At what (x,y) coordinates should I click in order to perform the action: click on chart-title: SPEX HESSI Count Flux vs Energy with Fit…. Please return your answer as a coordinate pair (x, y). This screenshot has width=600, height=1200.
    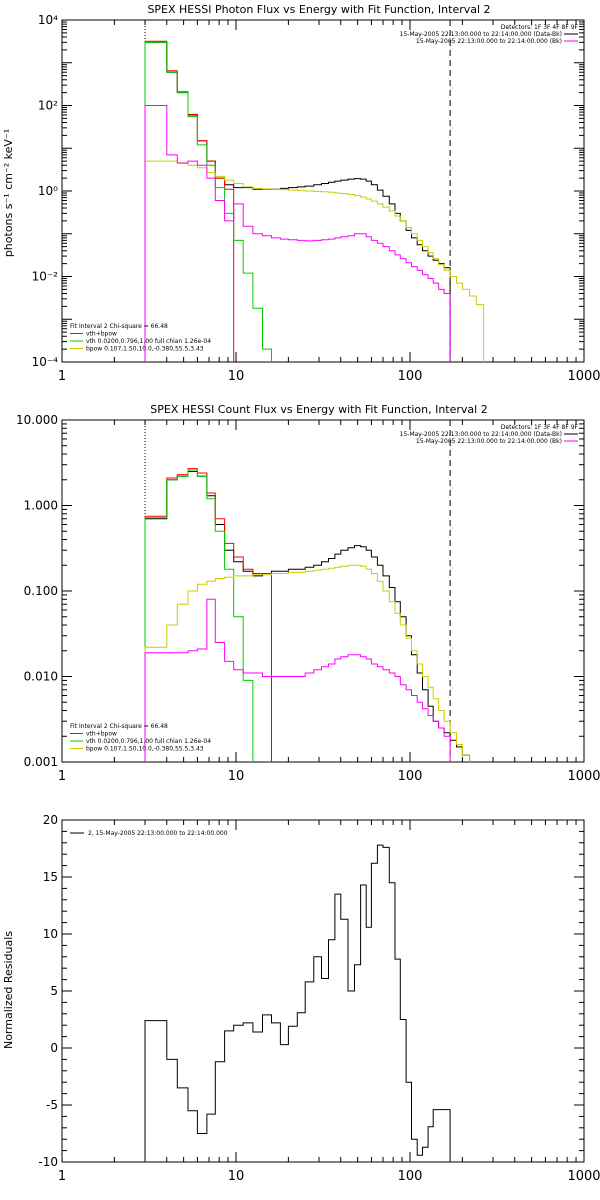
    Looking at the image, I should click on (318, 409).